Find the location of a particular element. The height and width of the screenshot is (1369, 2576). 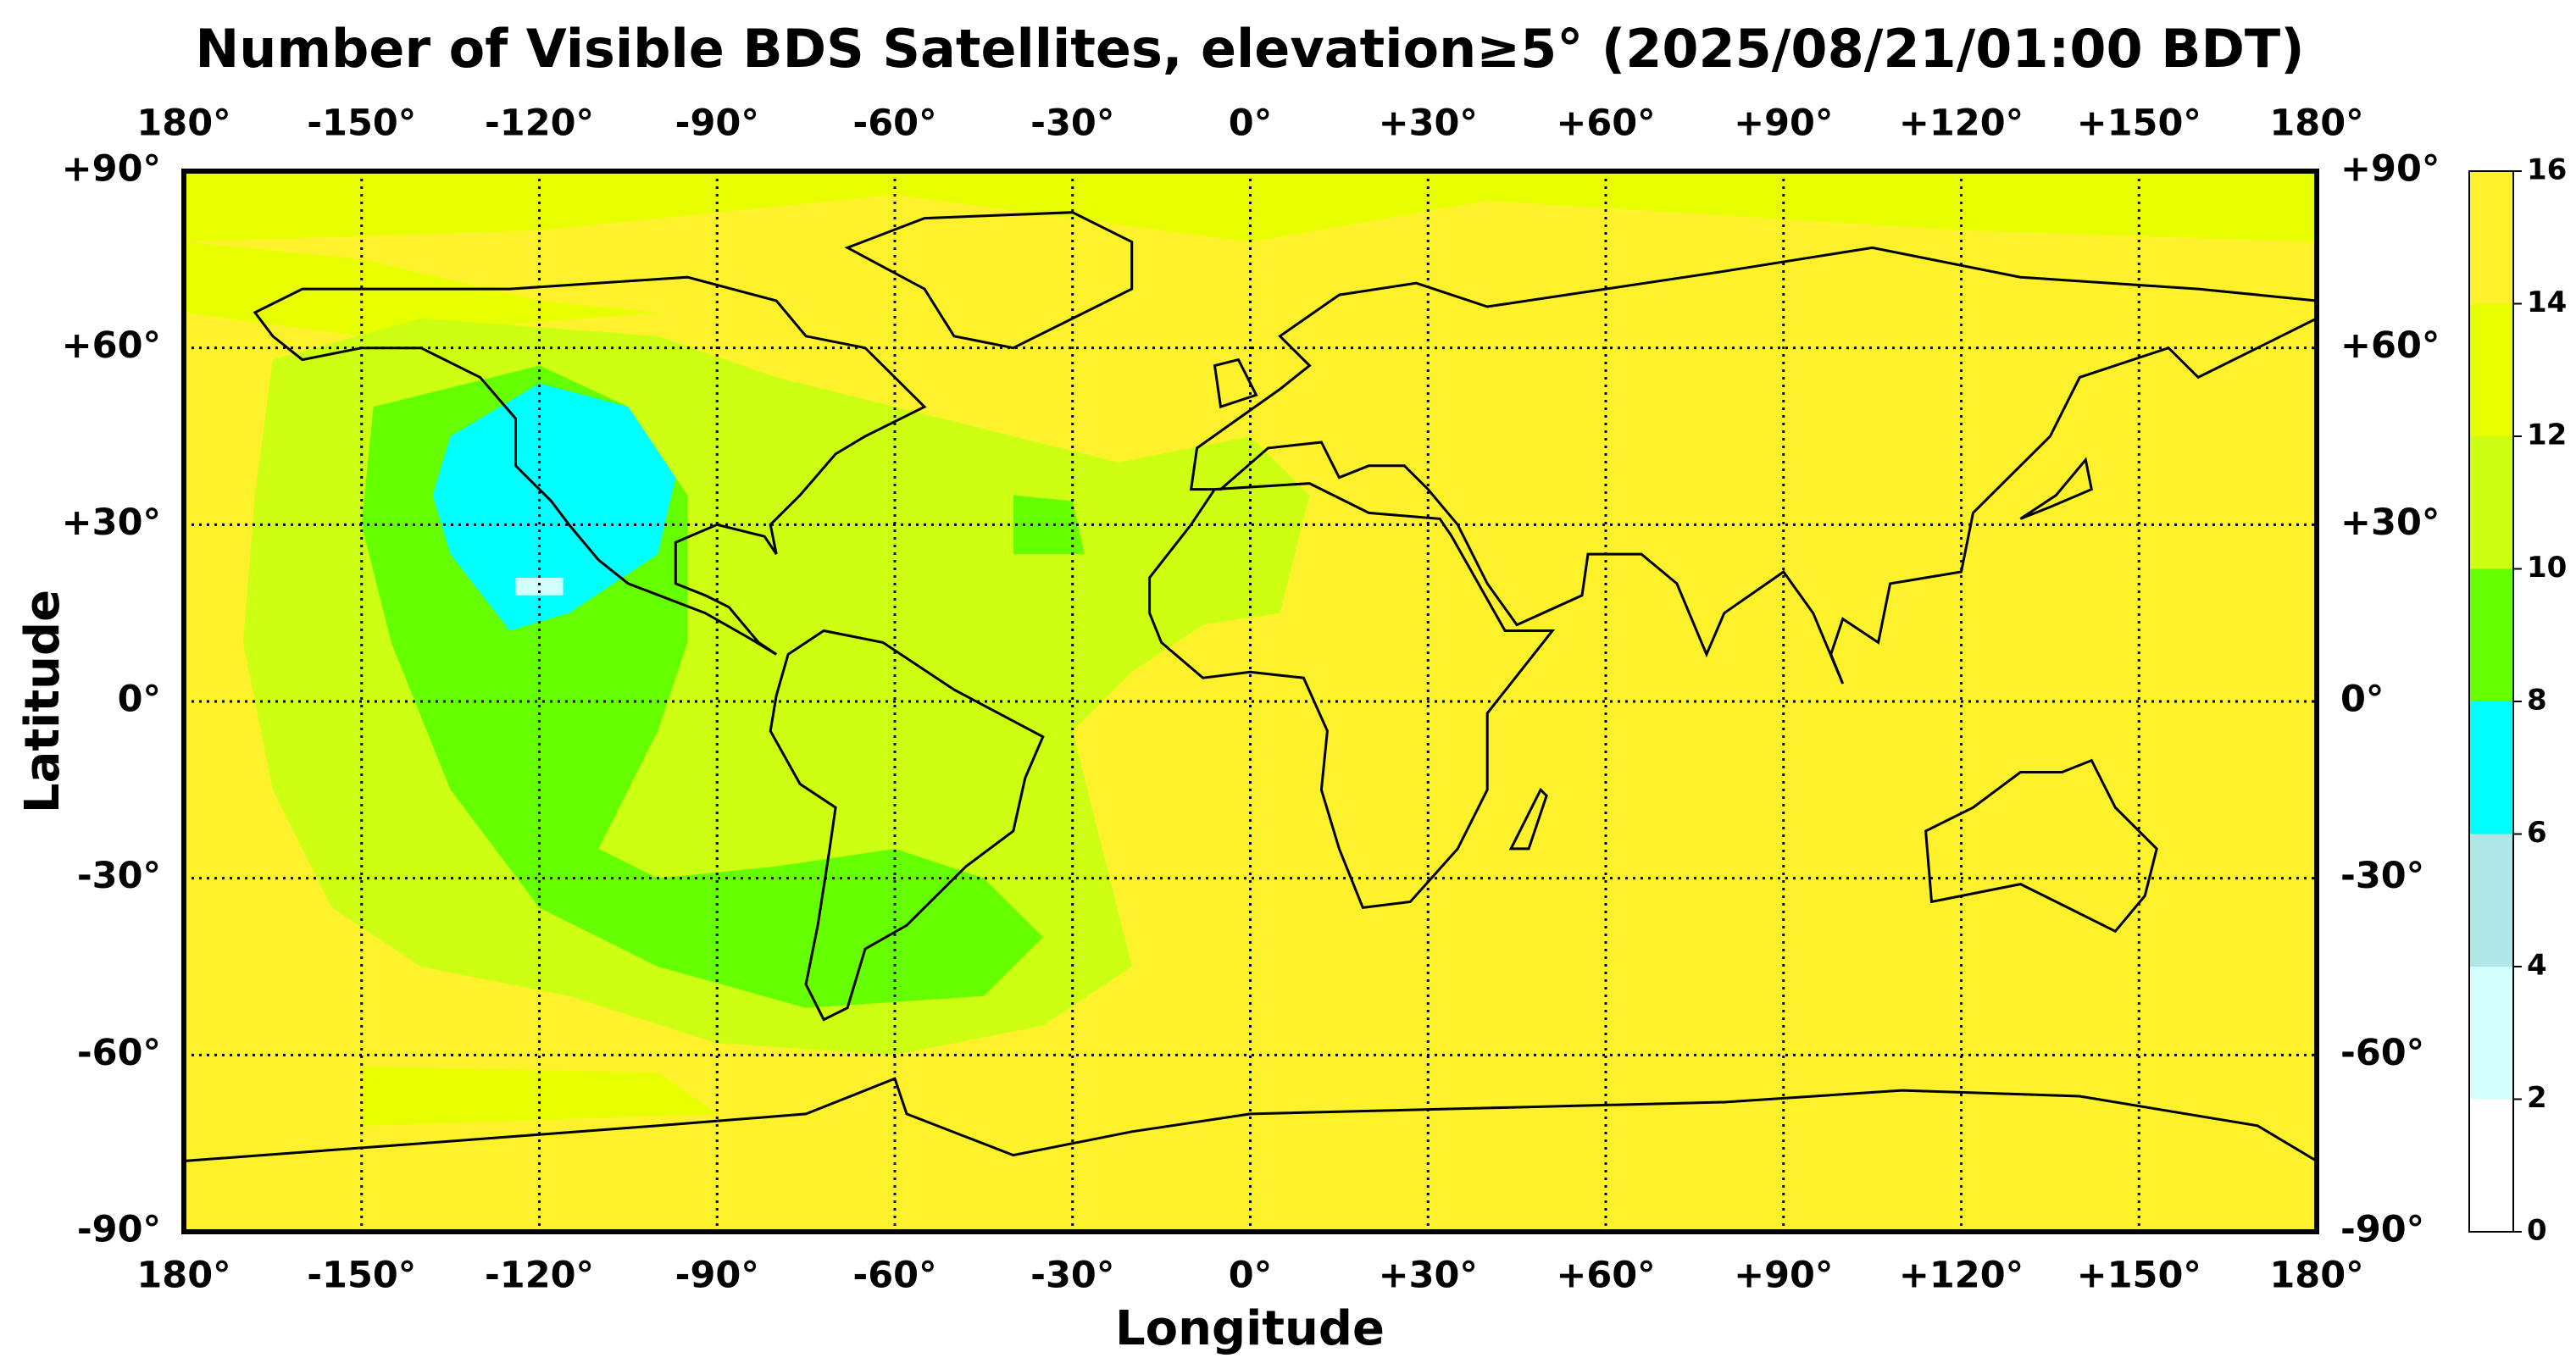

colorbar-tick-label: 2 is located at coordinates (2537, 1098).